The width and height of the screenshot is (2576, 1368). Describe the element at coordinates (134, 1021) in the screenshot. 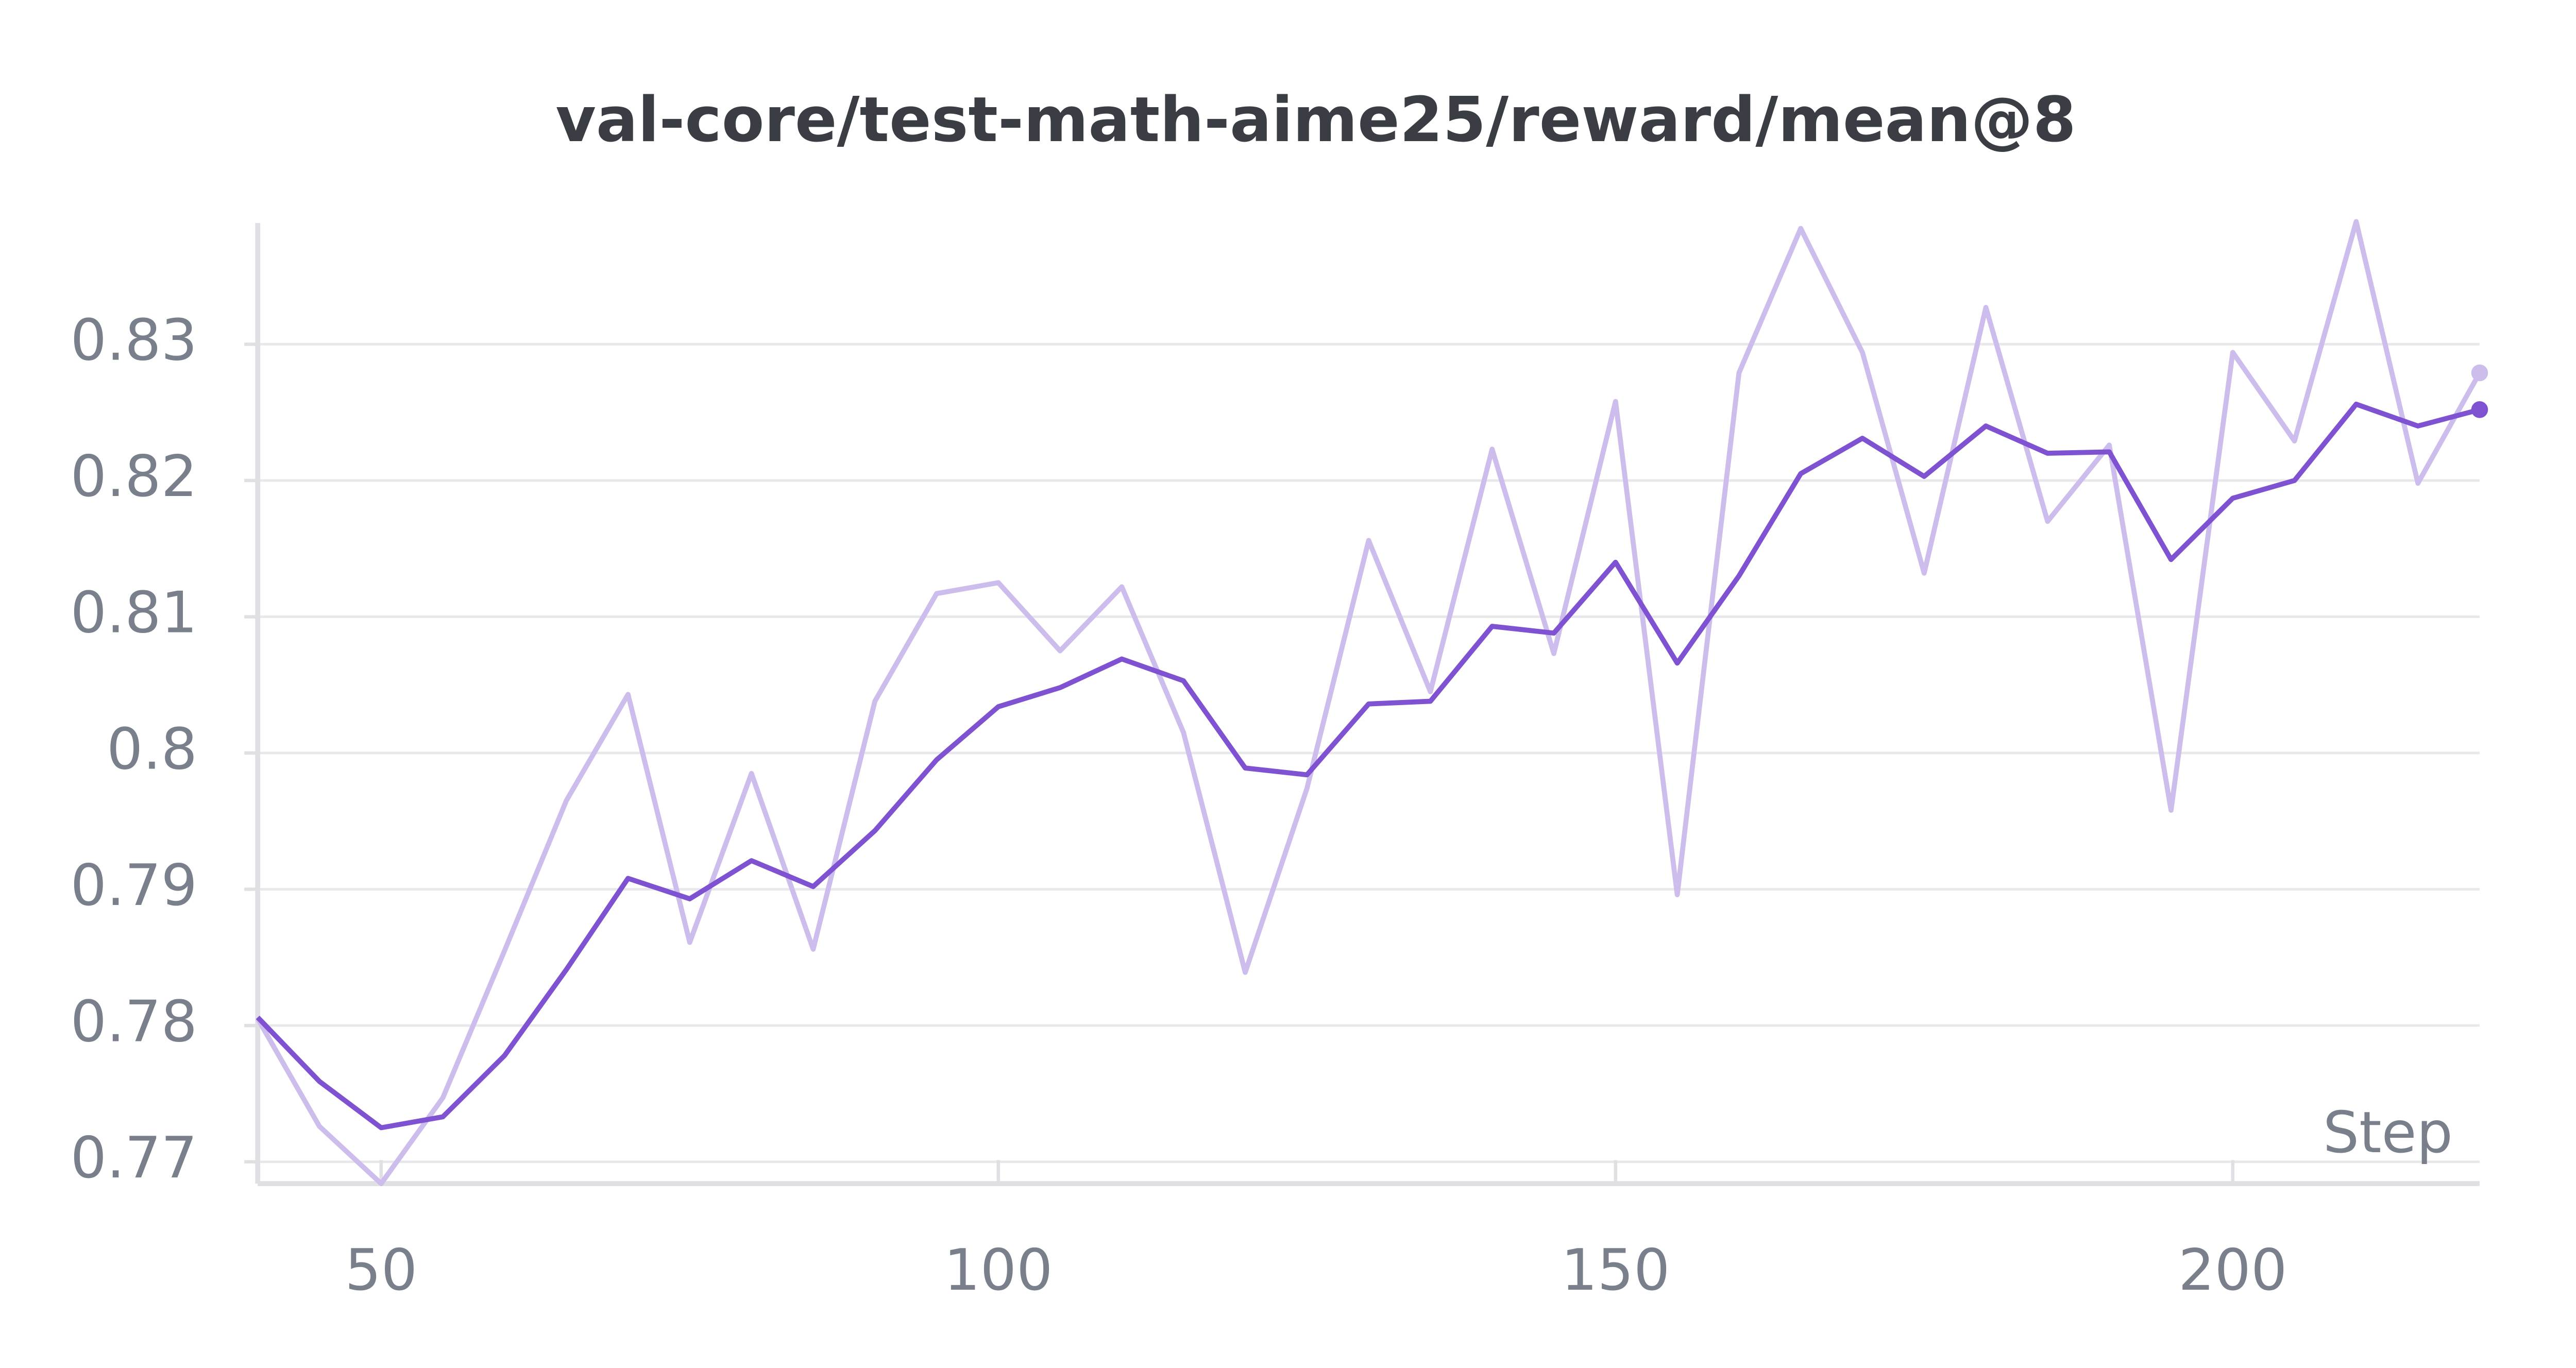

I see `y-tick-label: 0.78` at that location.